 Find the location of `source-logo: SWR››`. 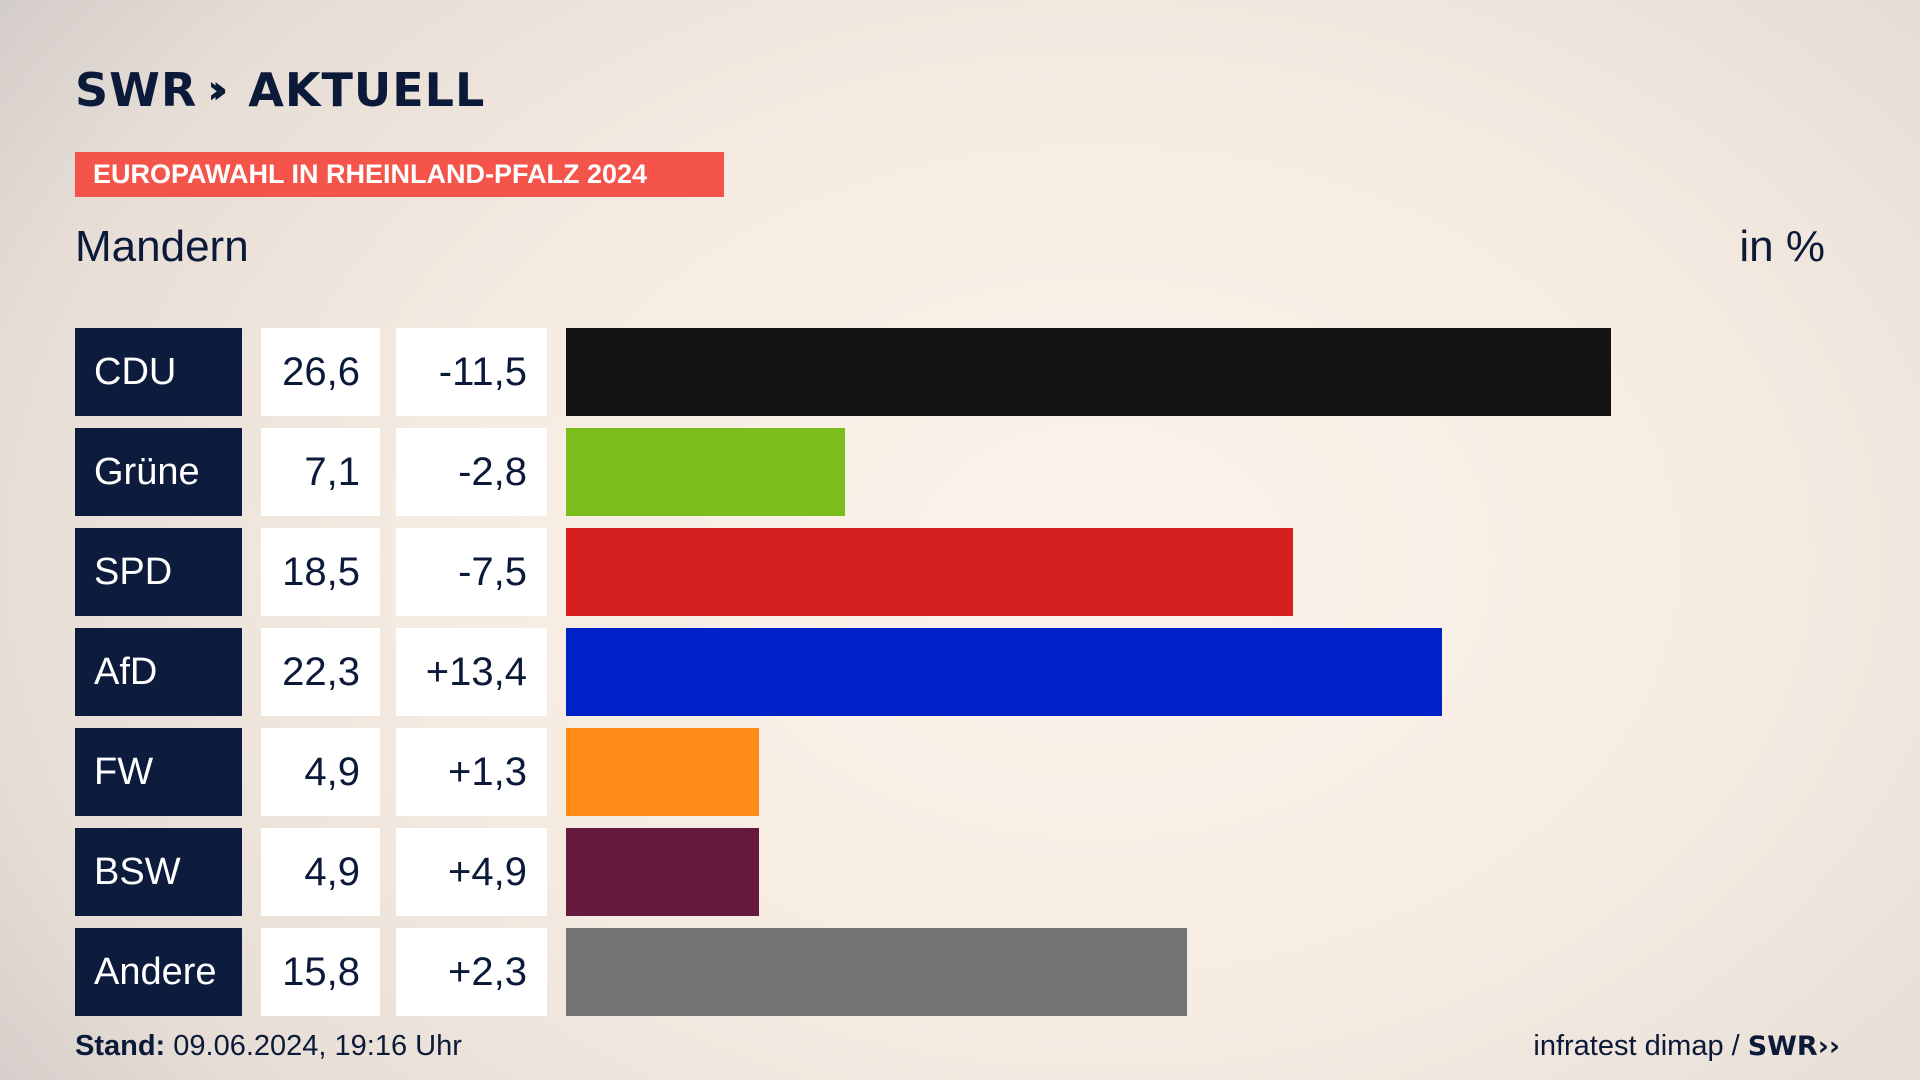

source-logo: SWR›› is located at coordinates (1793, 1046).